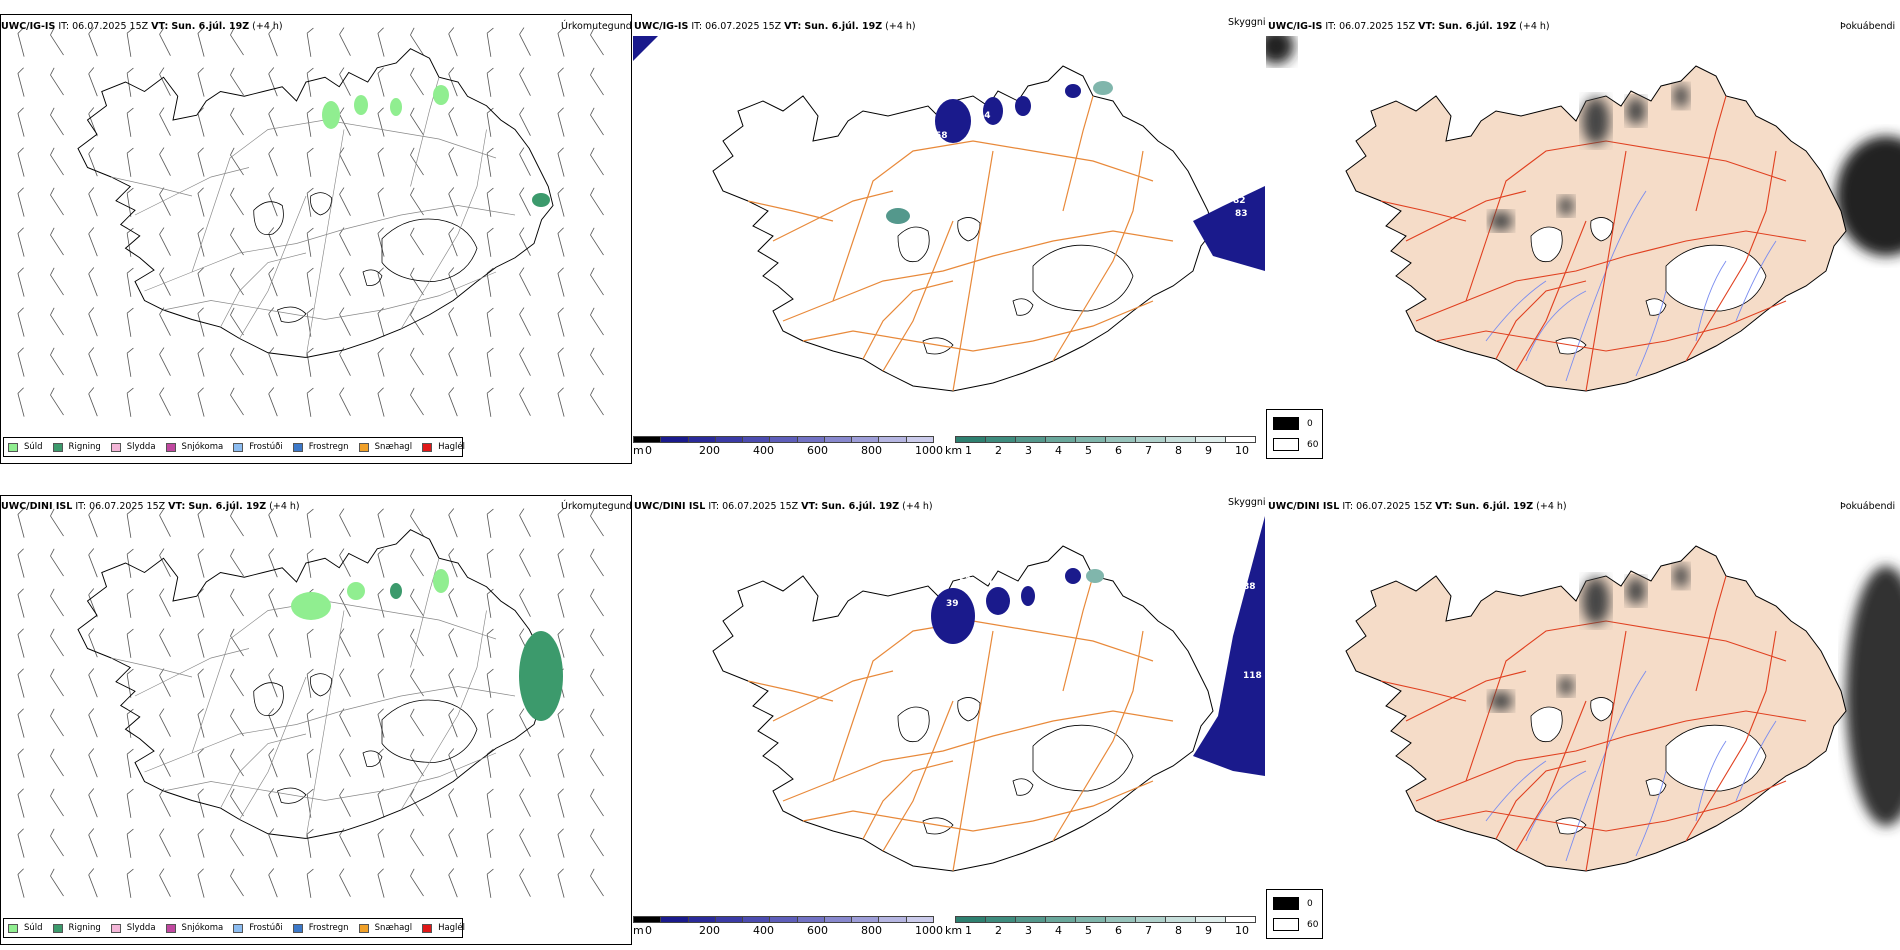 The image size is (1900, 950). I want to click on cloud-panel-row1: 82 83 57 44 58, so click(949, 246).